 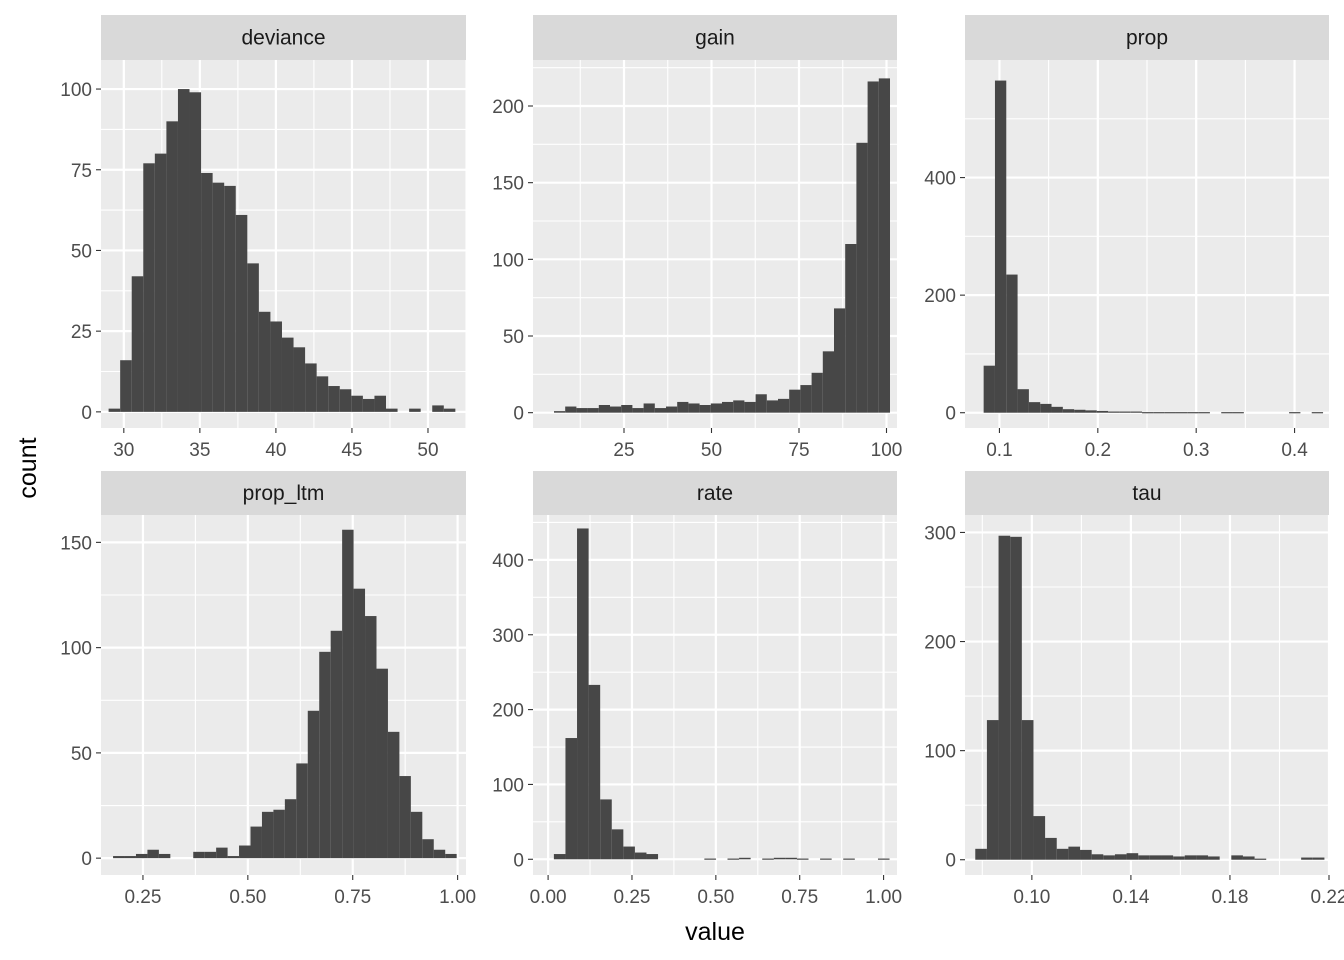 I want to click on x-tick-label: 45, so click(x=351, y=450).